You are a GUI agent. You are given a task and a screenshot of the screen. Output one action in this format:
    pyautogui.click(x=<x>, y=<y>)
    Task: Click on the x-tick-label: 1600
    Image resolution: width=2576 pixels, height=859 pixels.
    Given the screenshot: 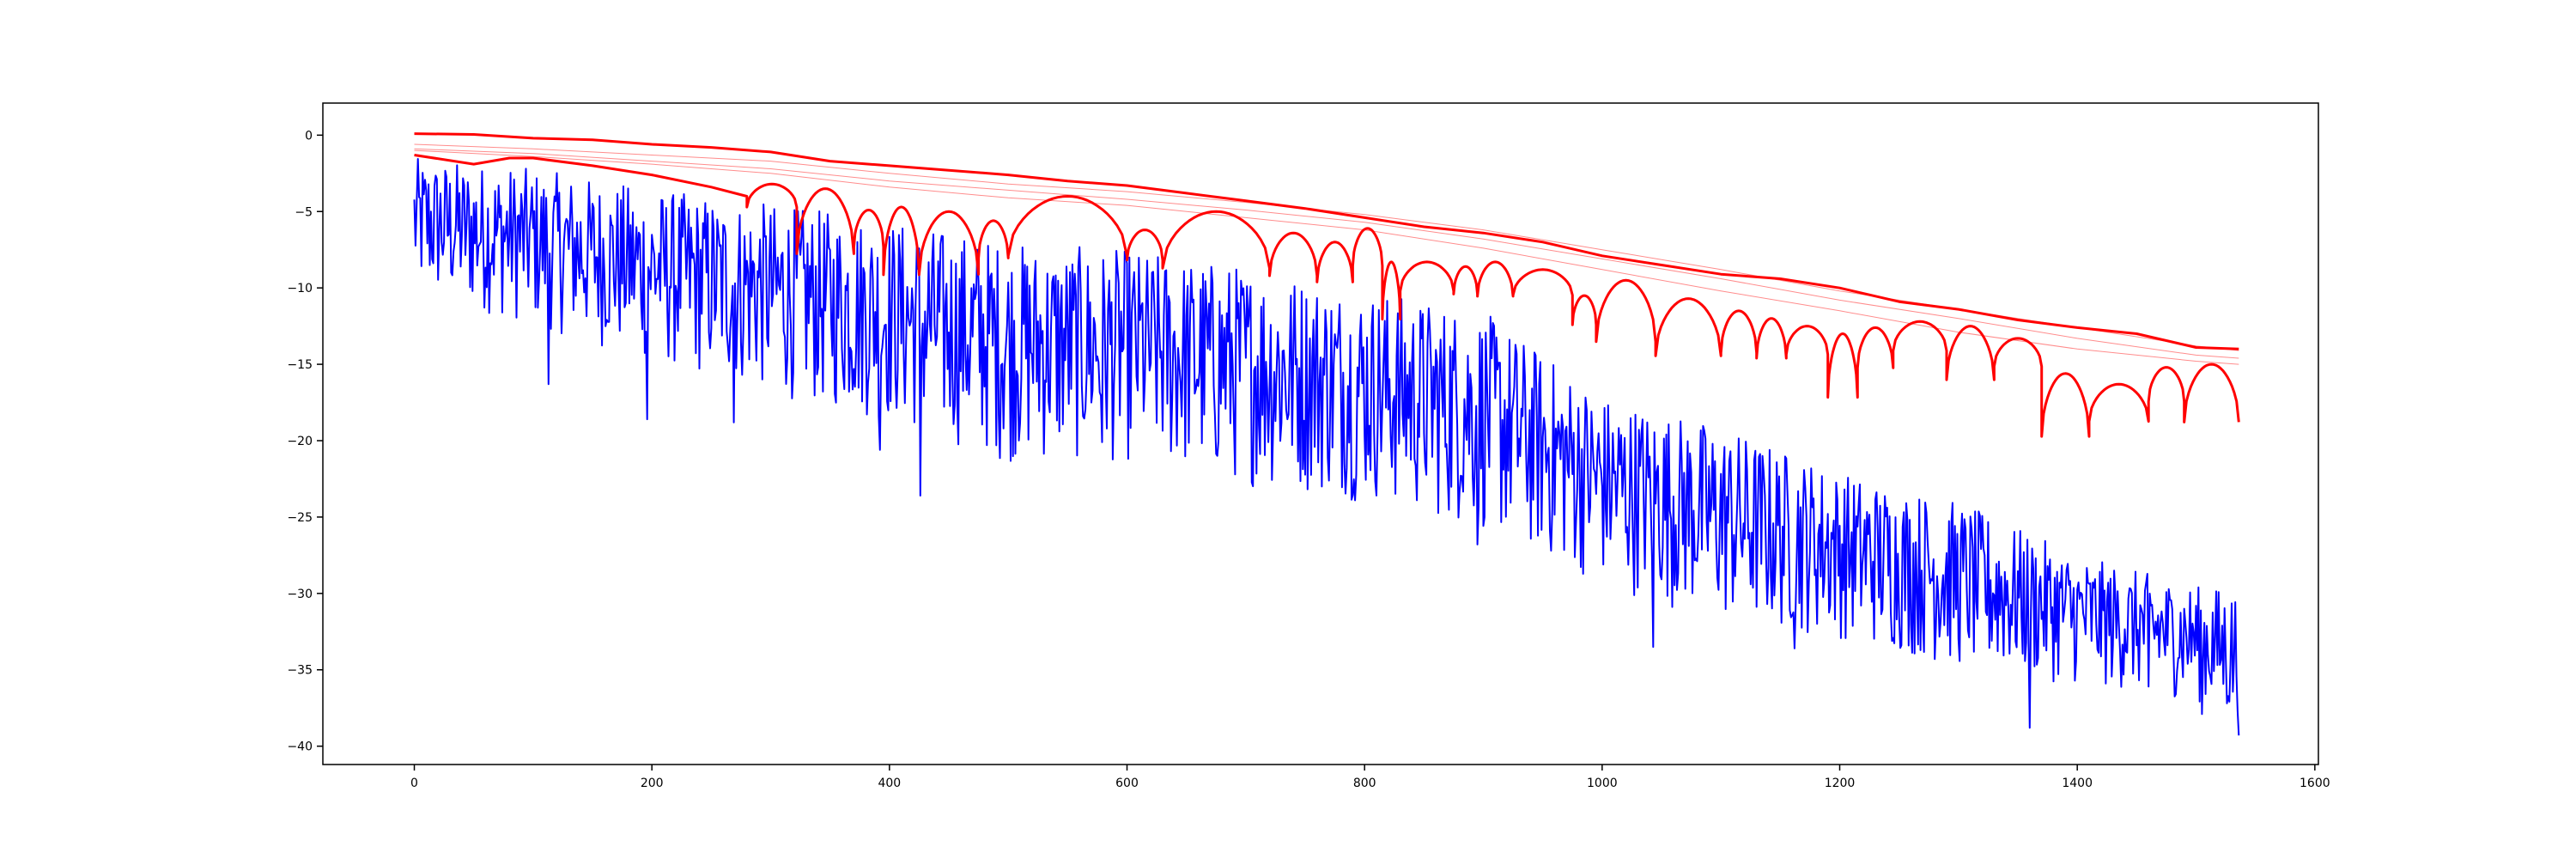 What is the action you would take?
    pyautogui.click(x=2315, y=783)
    